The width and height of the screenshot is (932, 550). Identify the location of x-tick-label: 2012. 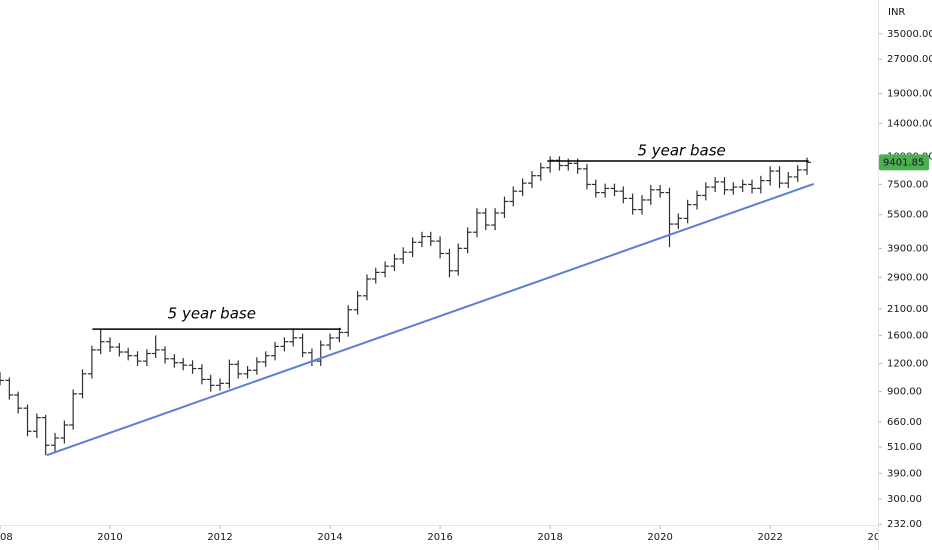
(219, 537).